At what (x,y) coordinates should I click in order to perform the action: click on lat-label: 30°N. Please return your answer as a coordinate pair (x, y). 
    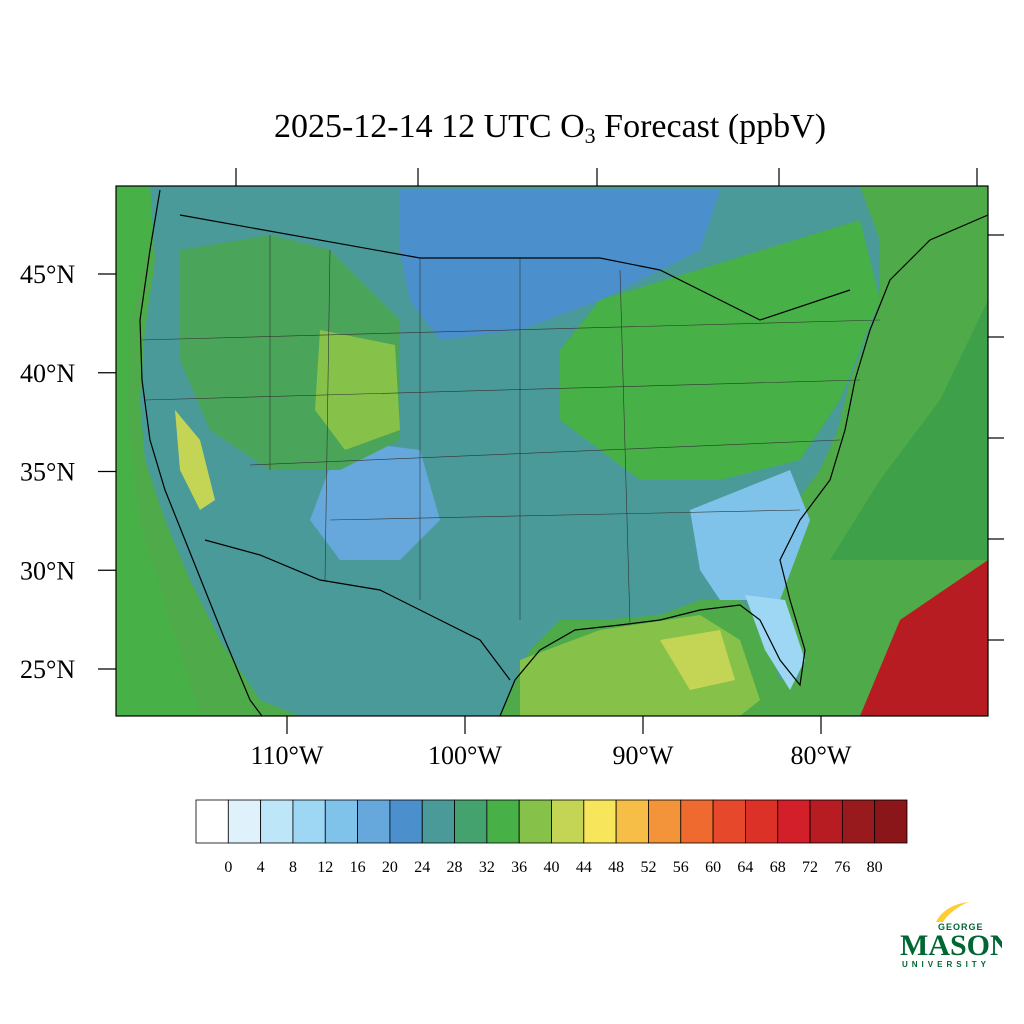
    Looking at the image, I should click on (47, 570).